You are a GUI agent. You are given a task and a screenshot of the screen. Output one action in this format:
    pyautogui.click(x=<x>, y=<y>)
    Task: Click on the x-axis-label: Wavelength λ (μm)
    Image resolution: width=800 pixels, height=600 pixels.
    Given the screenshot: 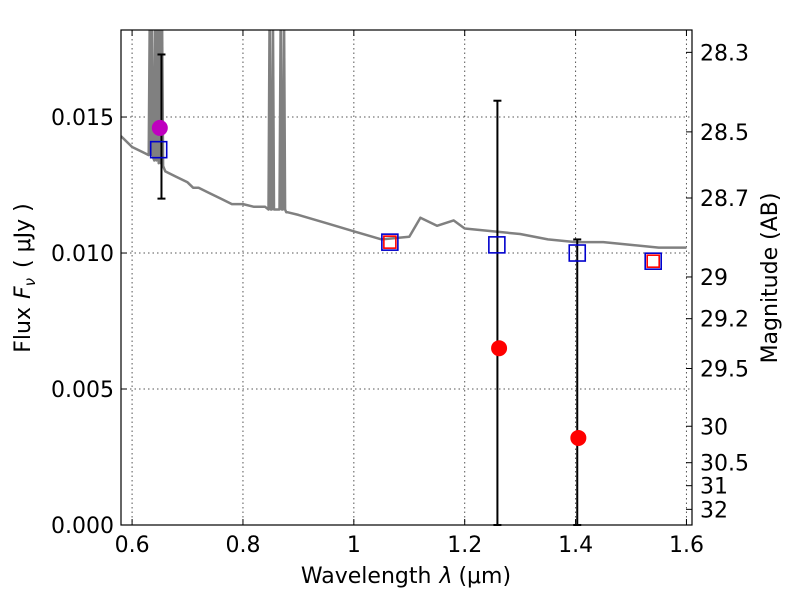 What is the action you would take?
    pyautogui.click(x=406, y=576)
    